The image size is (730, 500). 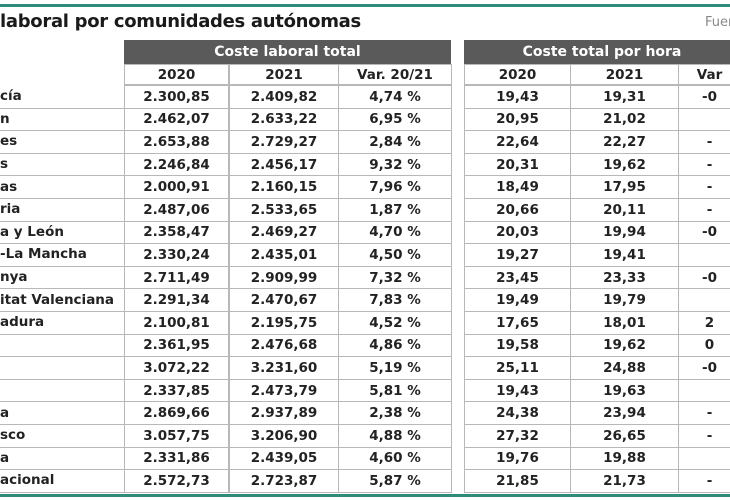 I want to click on cell: 7,32 %, so click(x=395, y=277).